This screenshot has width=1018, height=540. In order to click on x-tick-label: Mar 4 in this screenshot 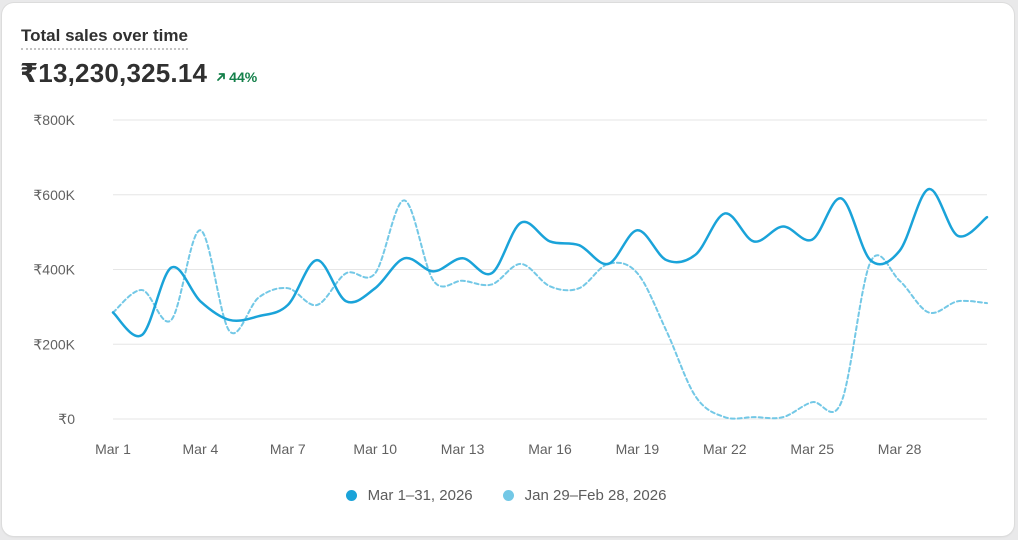, I will do `click(201, 449)`.